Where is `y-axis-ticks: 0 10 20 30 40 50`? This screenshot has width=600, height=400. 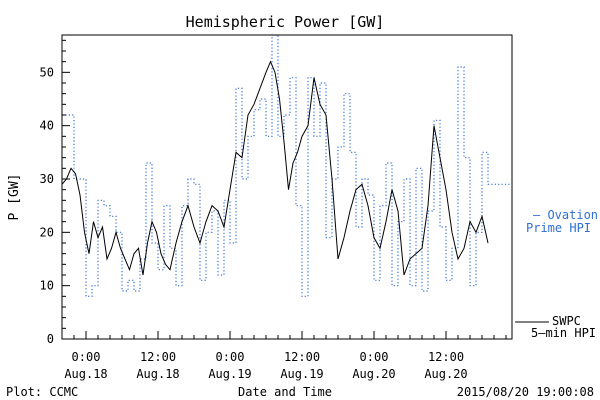
y-axis-ticks: 0 10 20 30 40 50 is located at coordinates (55, 192).